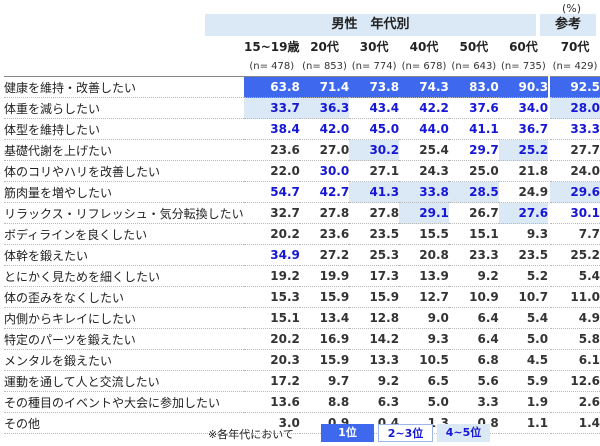 Image resolution: width=600 pixels, height=446 pixels. Describe the element at coordinates (302, 318) in the screenshot. I see `table-row: 内側からキレイにしたい 15.1 13.4 12.8 9.0 6.4 5.4 4.9` at that location.